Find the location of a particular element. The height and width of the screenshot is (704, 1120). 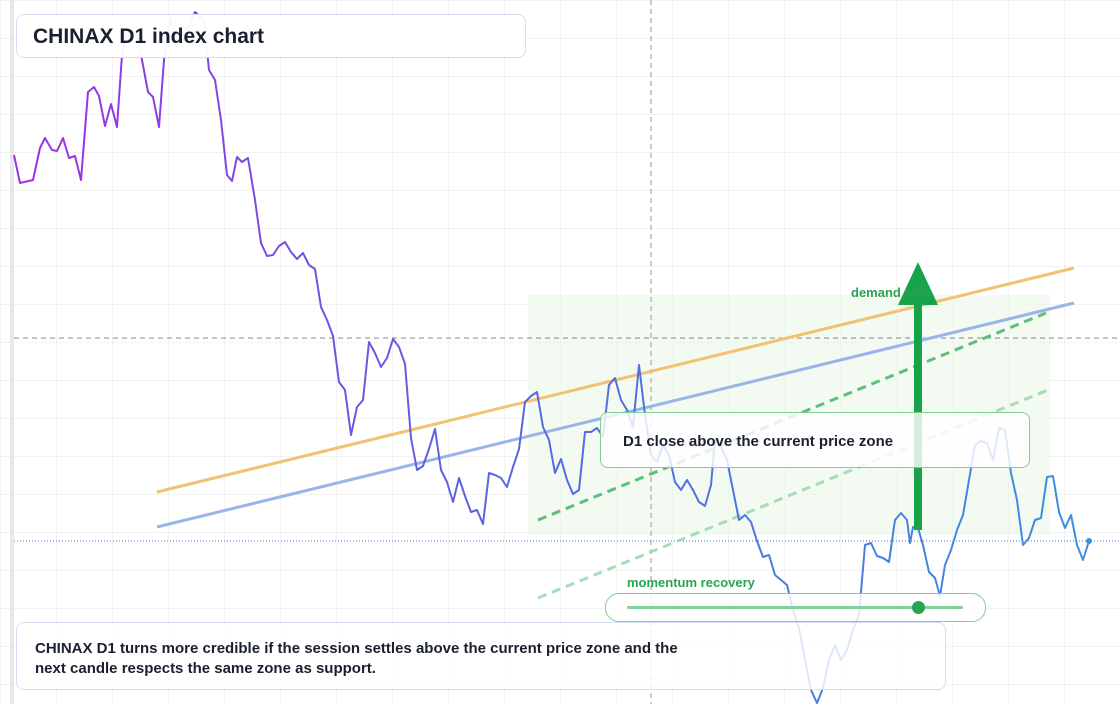

left-edge is located at coordinates (12, 352).